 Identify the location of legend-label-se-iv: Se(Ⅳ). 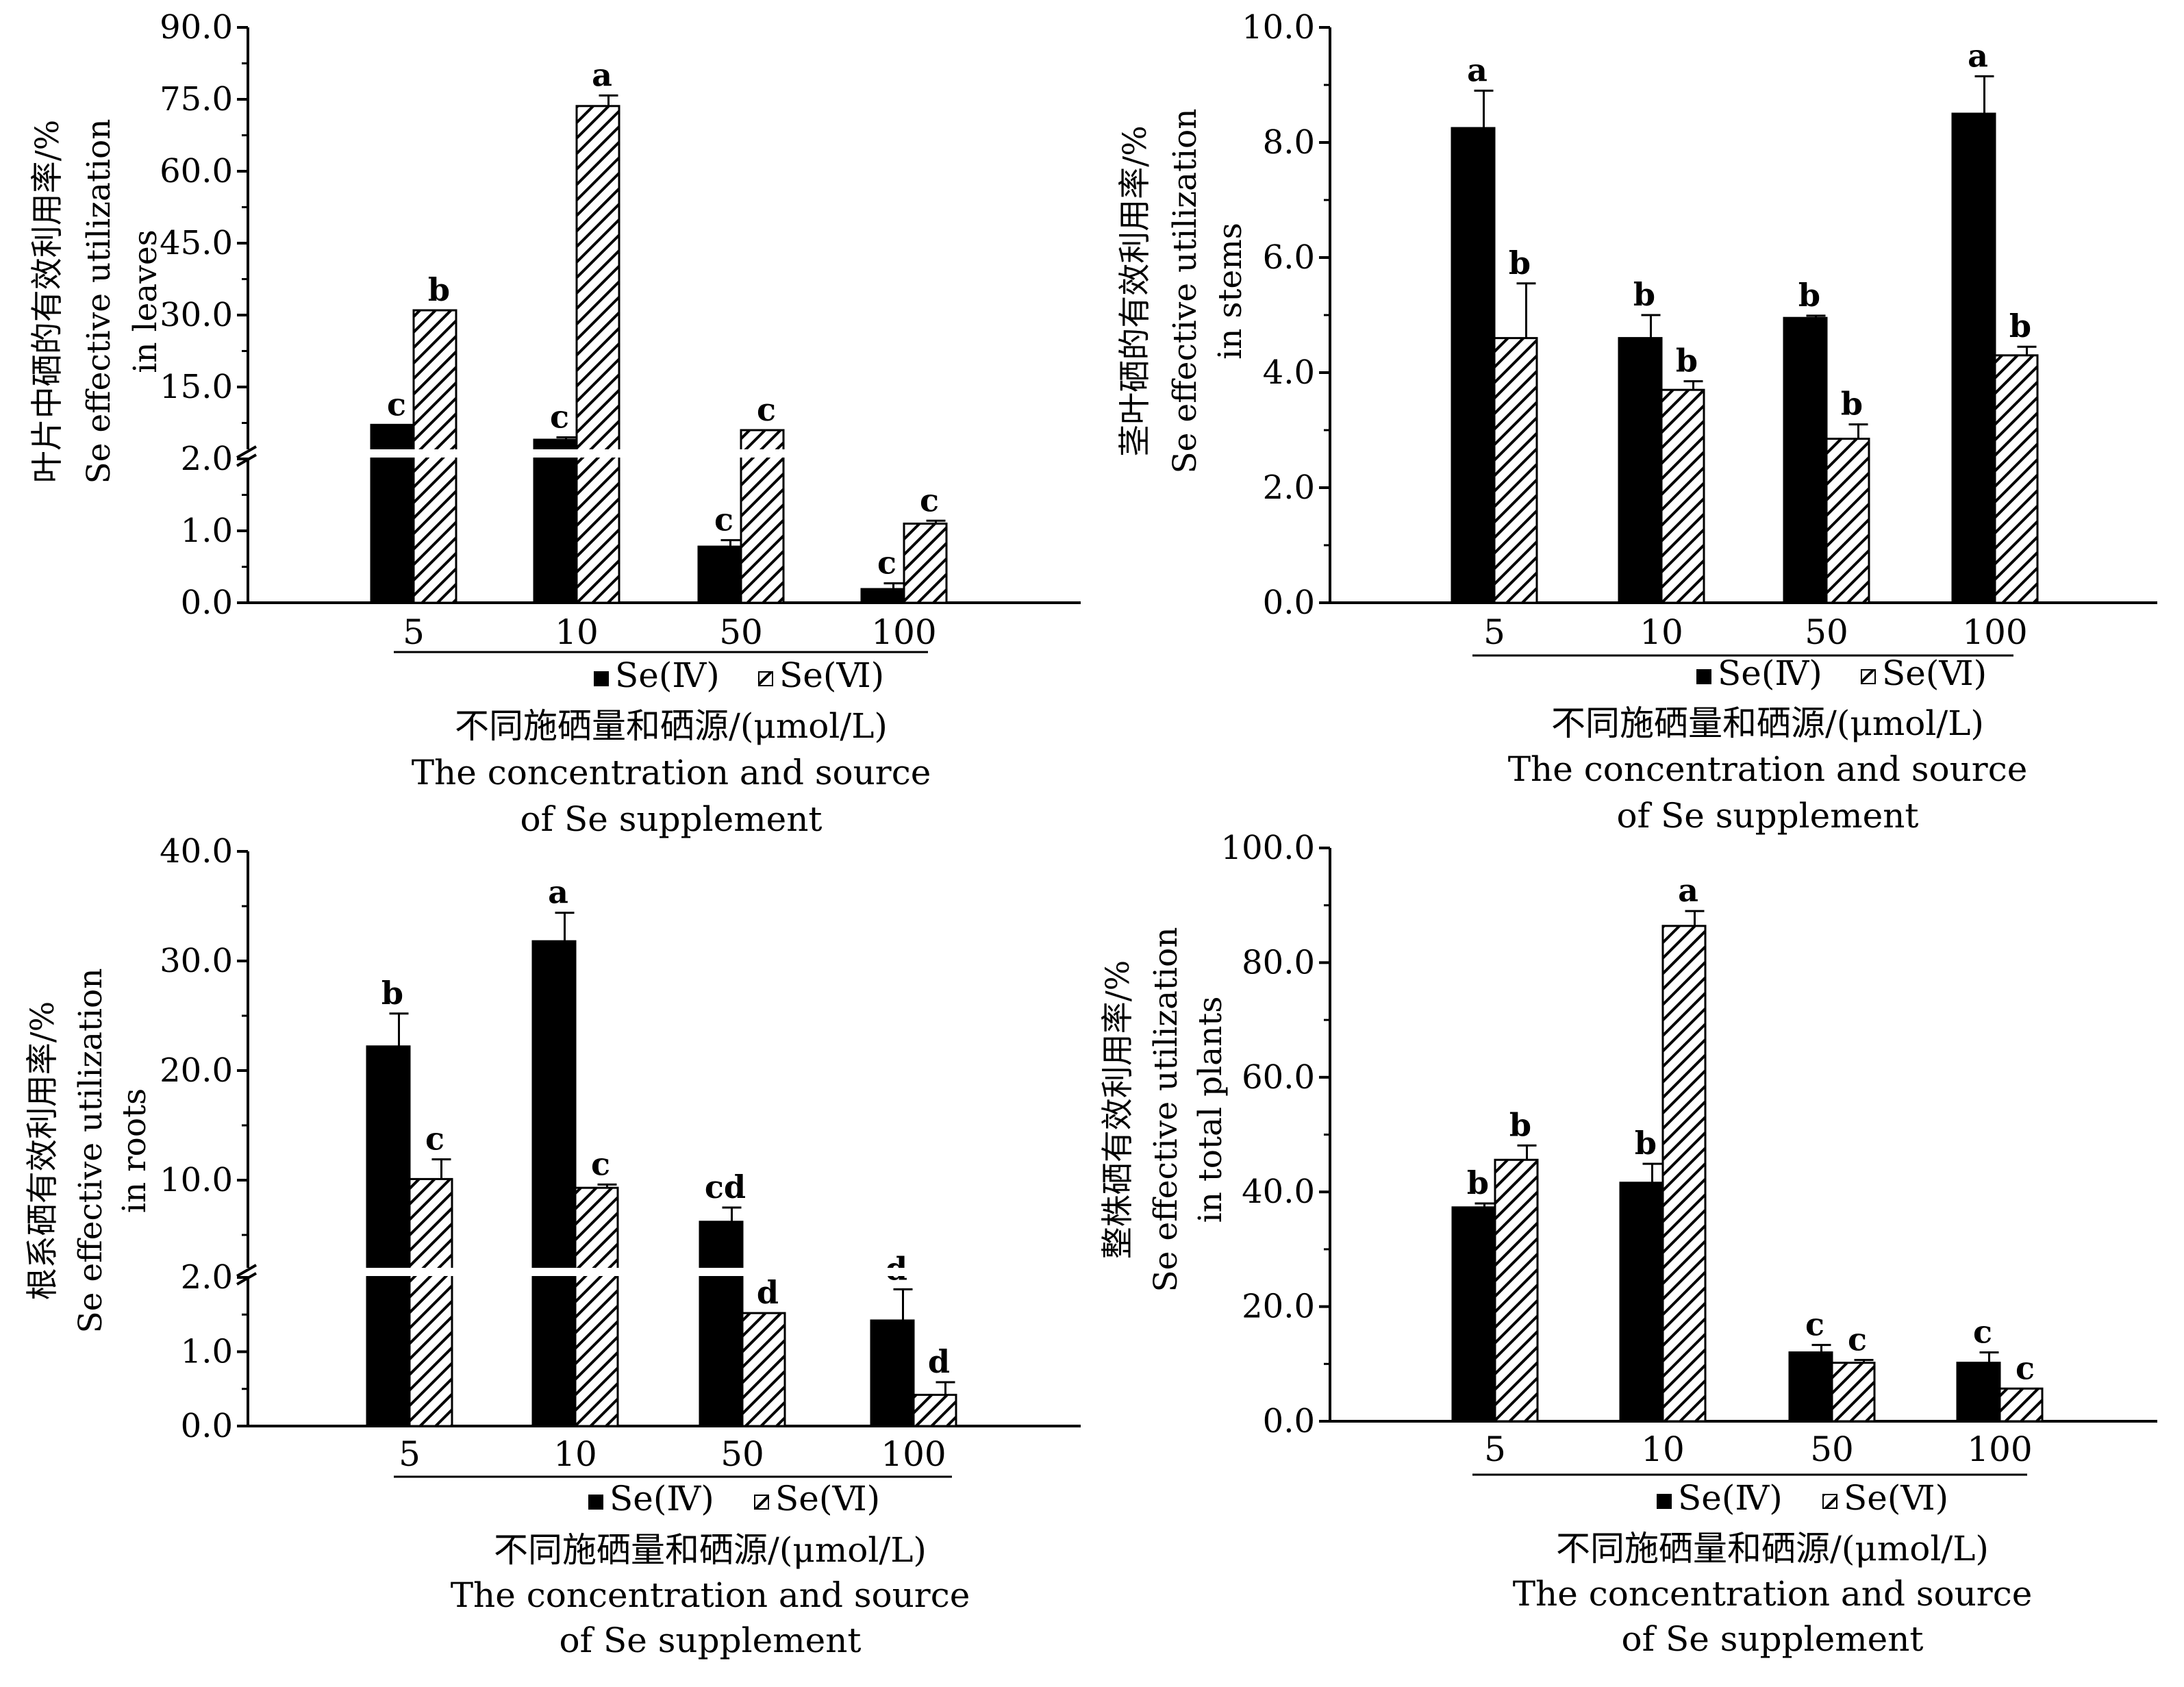
(1730, 1498).